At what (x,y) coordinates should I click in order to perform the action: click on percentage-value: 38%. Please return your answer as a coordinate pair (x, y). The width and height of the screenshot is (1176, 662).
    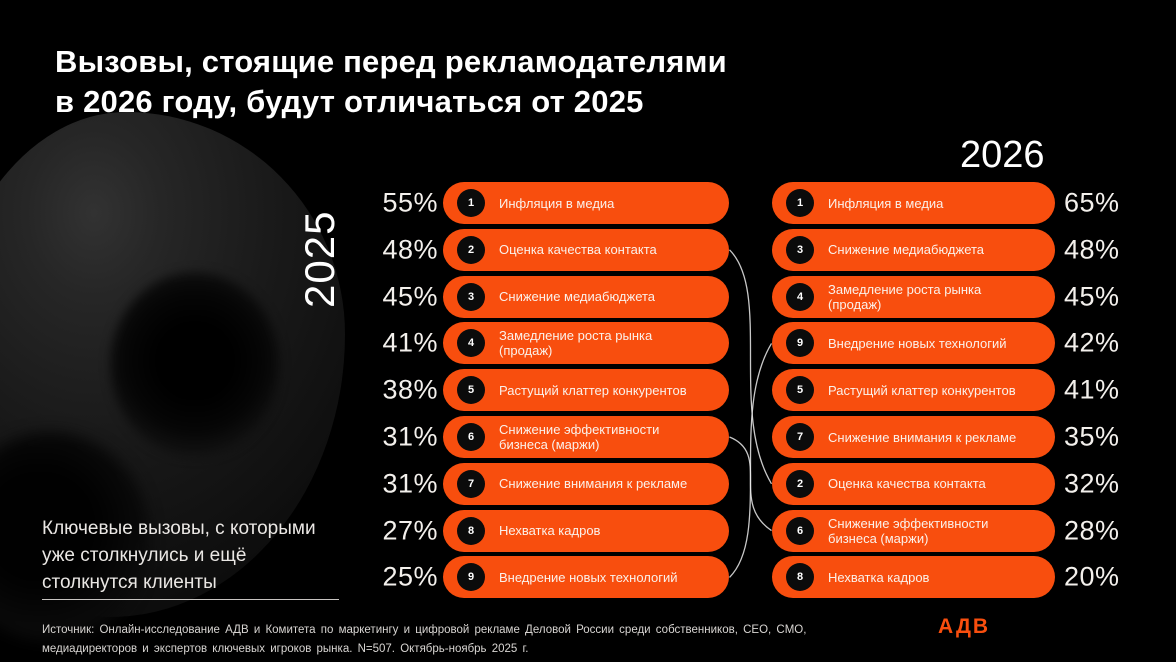
    Looking at the image, I should click on (410, 389).